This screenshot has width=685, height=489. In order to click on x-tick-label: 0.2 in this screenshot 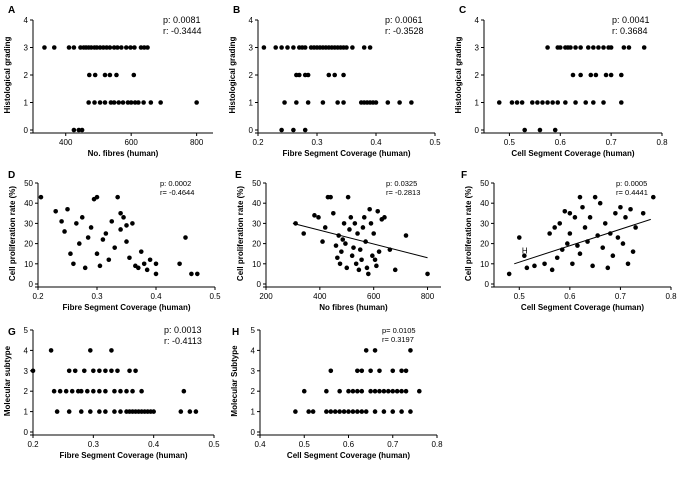, I will do `click(258, 142)`.